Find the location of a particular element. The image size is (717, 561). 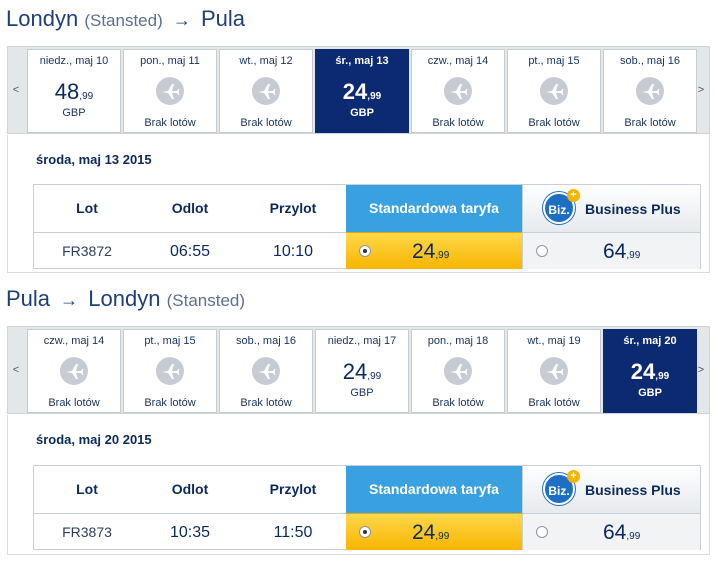

route-origin: Pula is located at coordinates (28, 298).